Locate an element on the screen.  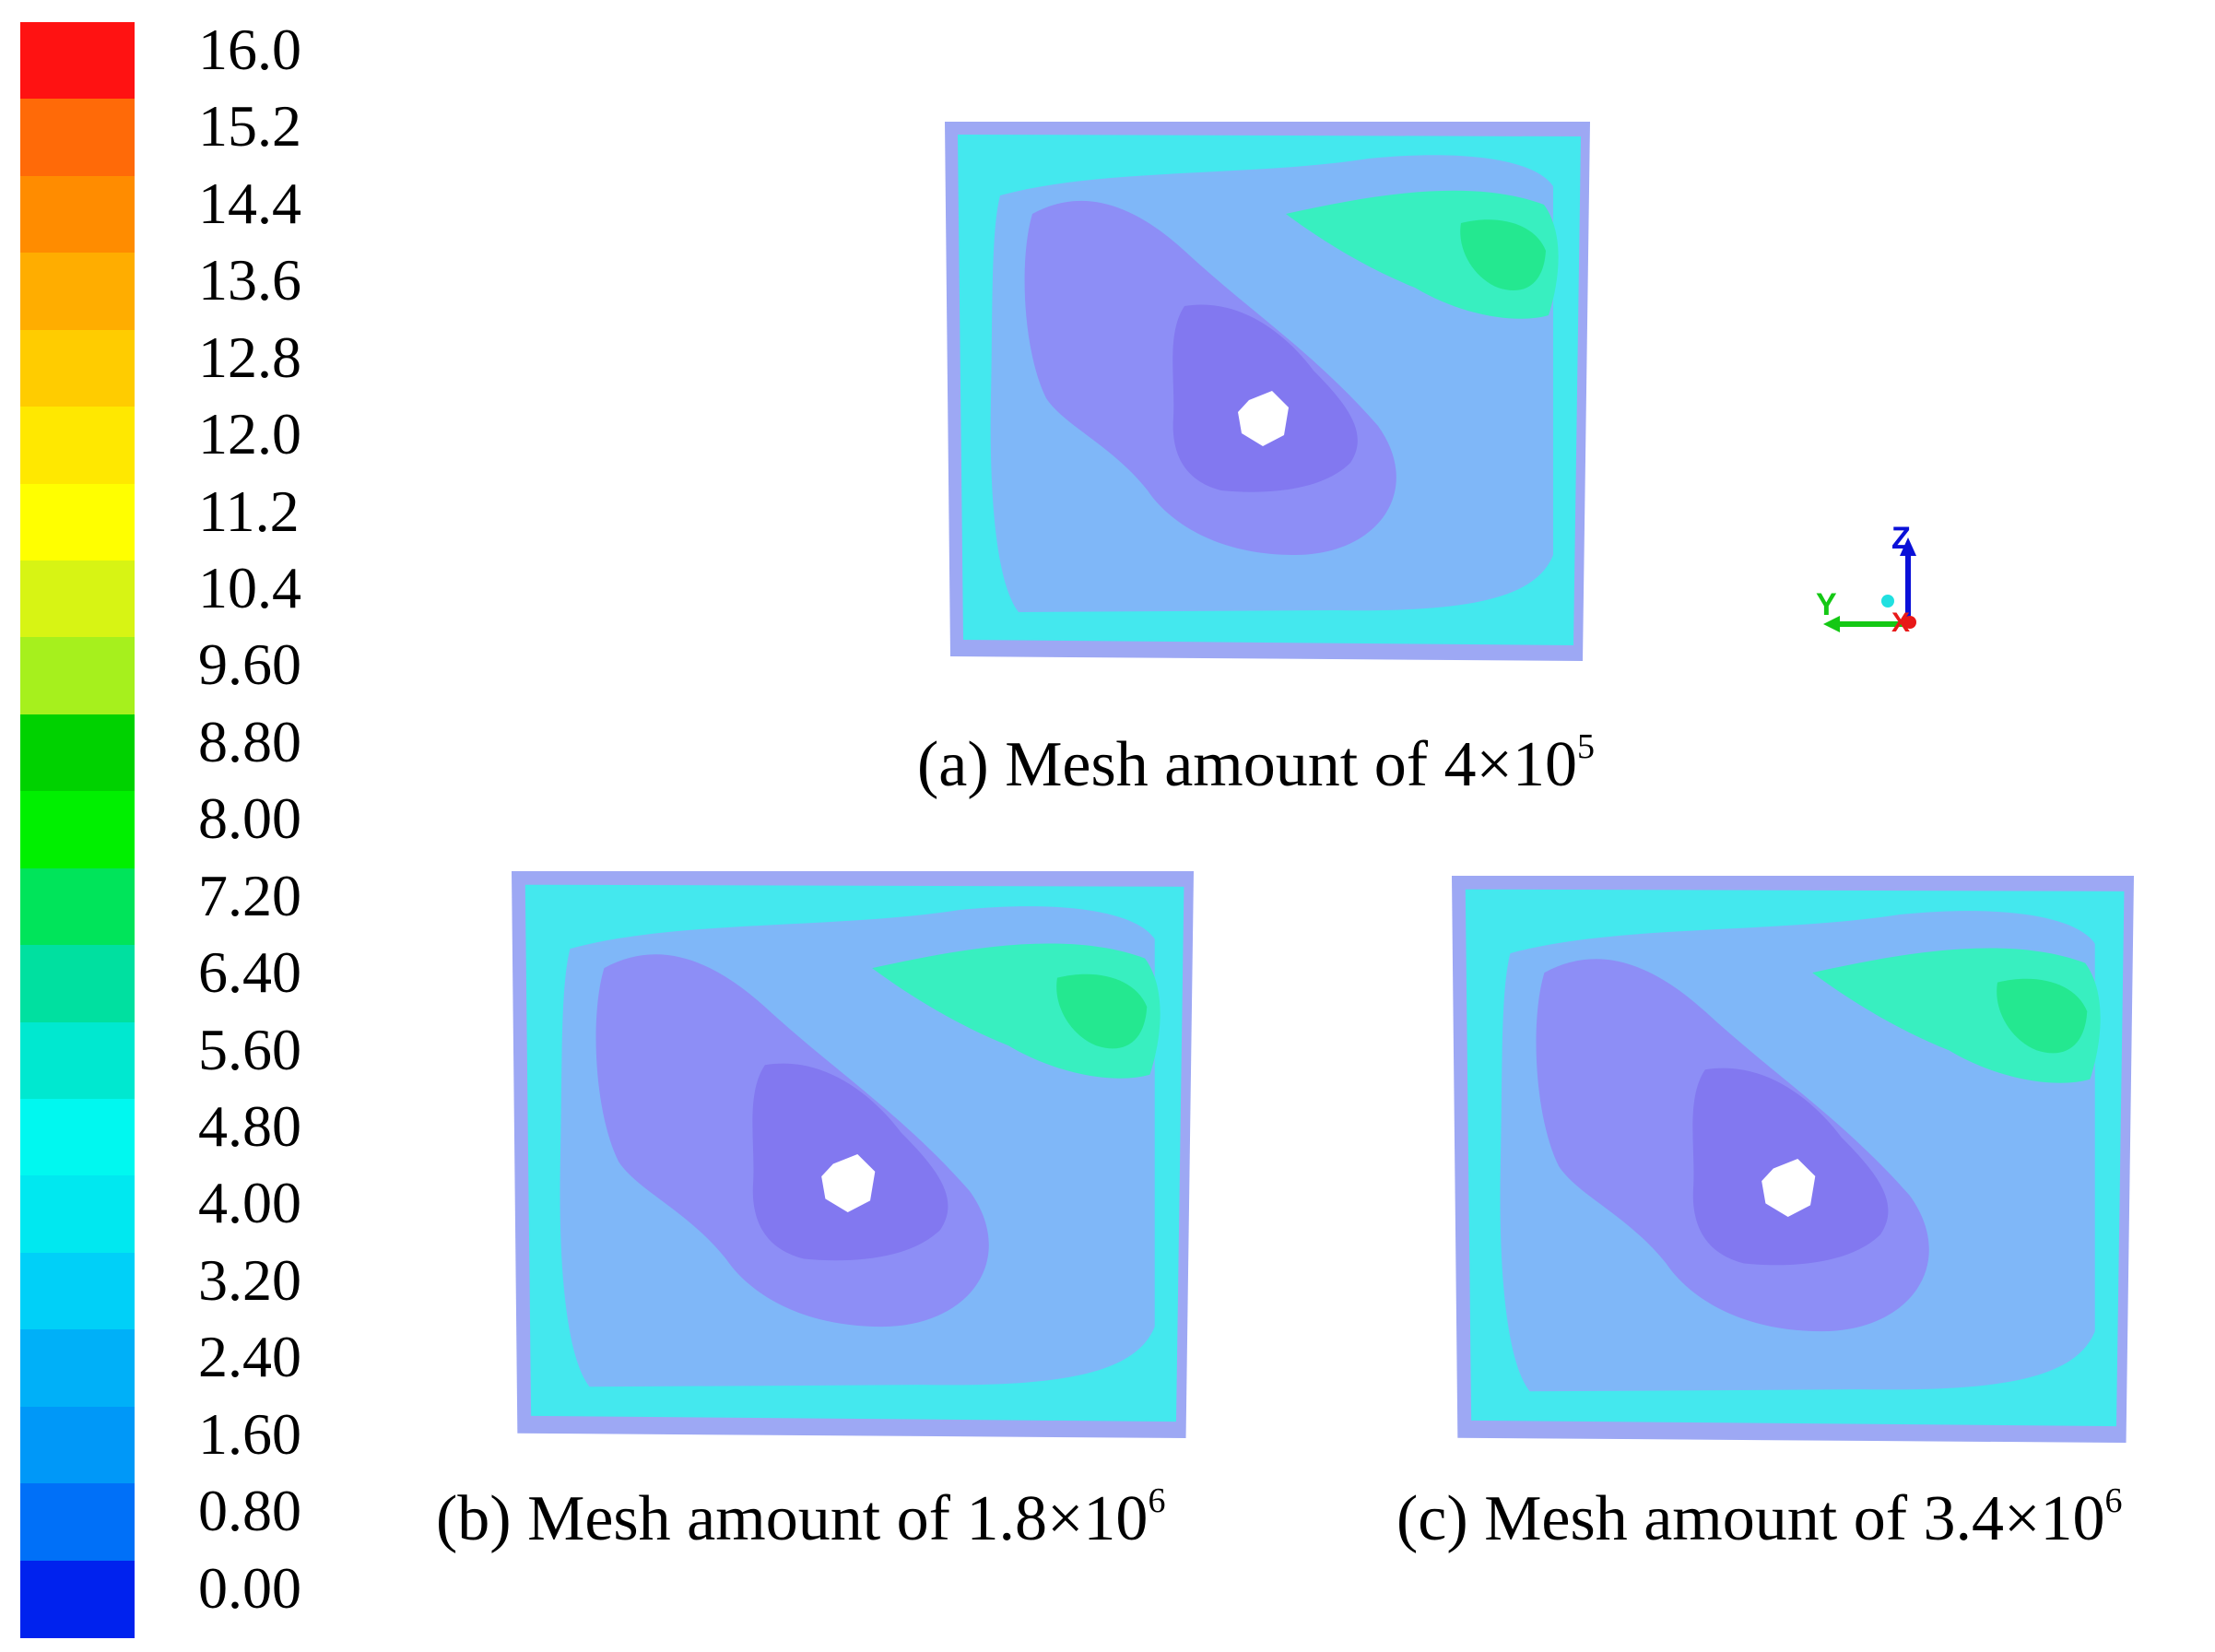
legend-tick-label: 1.60 is located at coordinates (249, 1433).